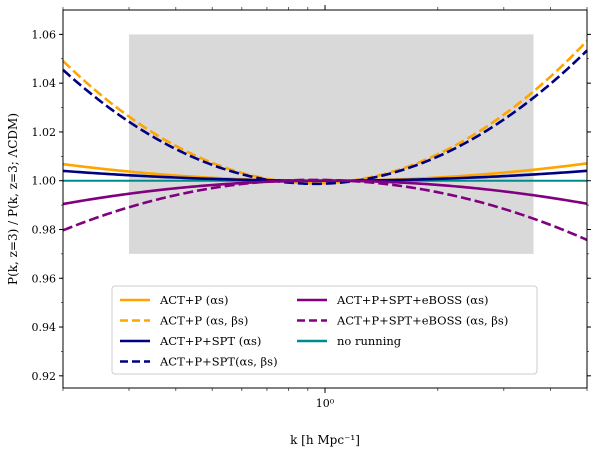  Describe the element at coordinates (44, 181) in the screenshot. I see `y-tick-label: 1.00` at that location.